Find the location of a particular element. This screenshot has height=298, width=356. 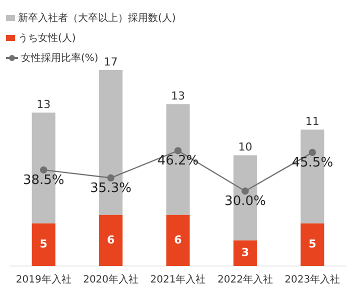

x-tick-label: 2019年入社 is located at coordinates (44, 280).